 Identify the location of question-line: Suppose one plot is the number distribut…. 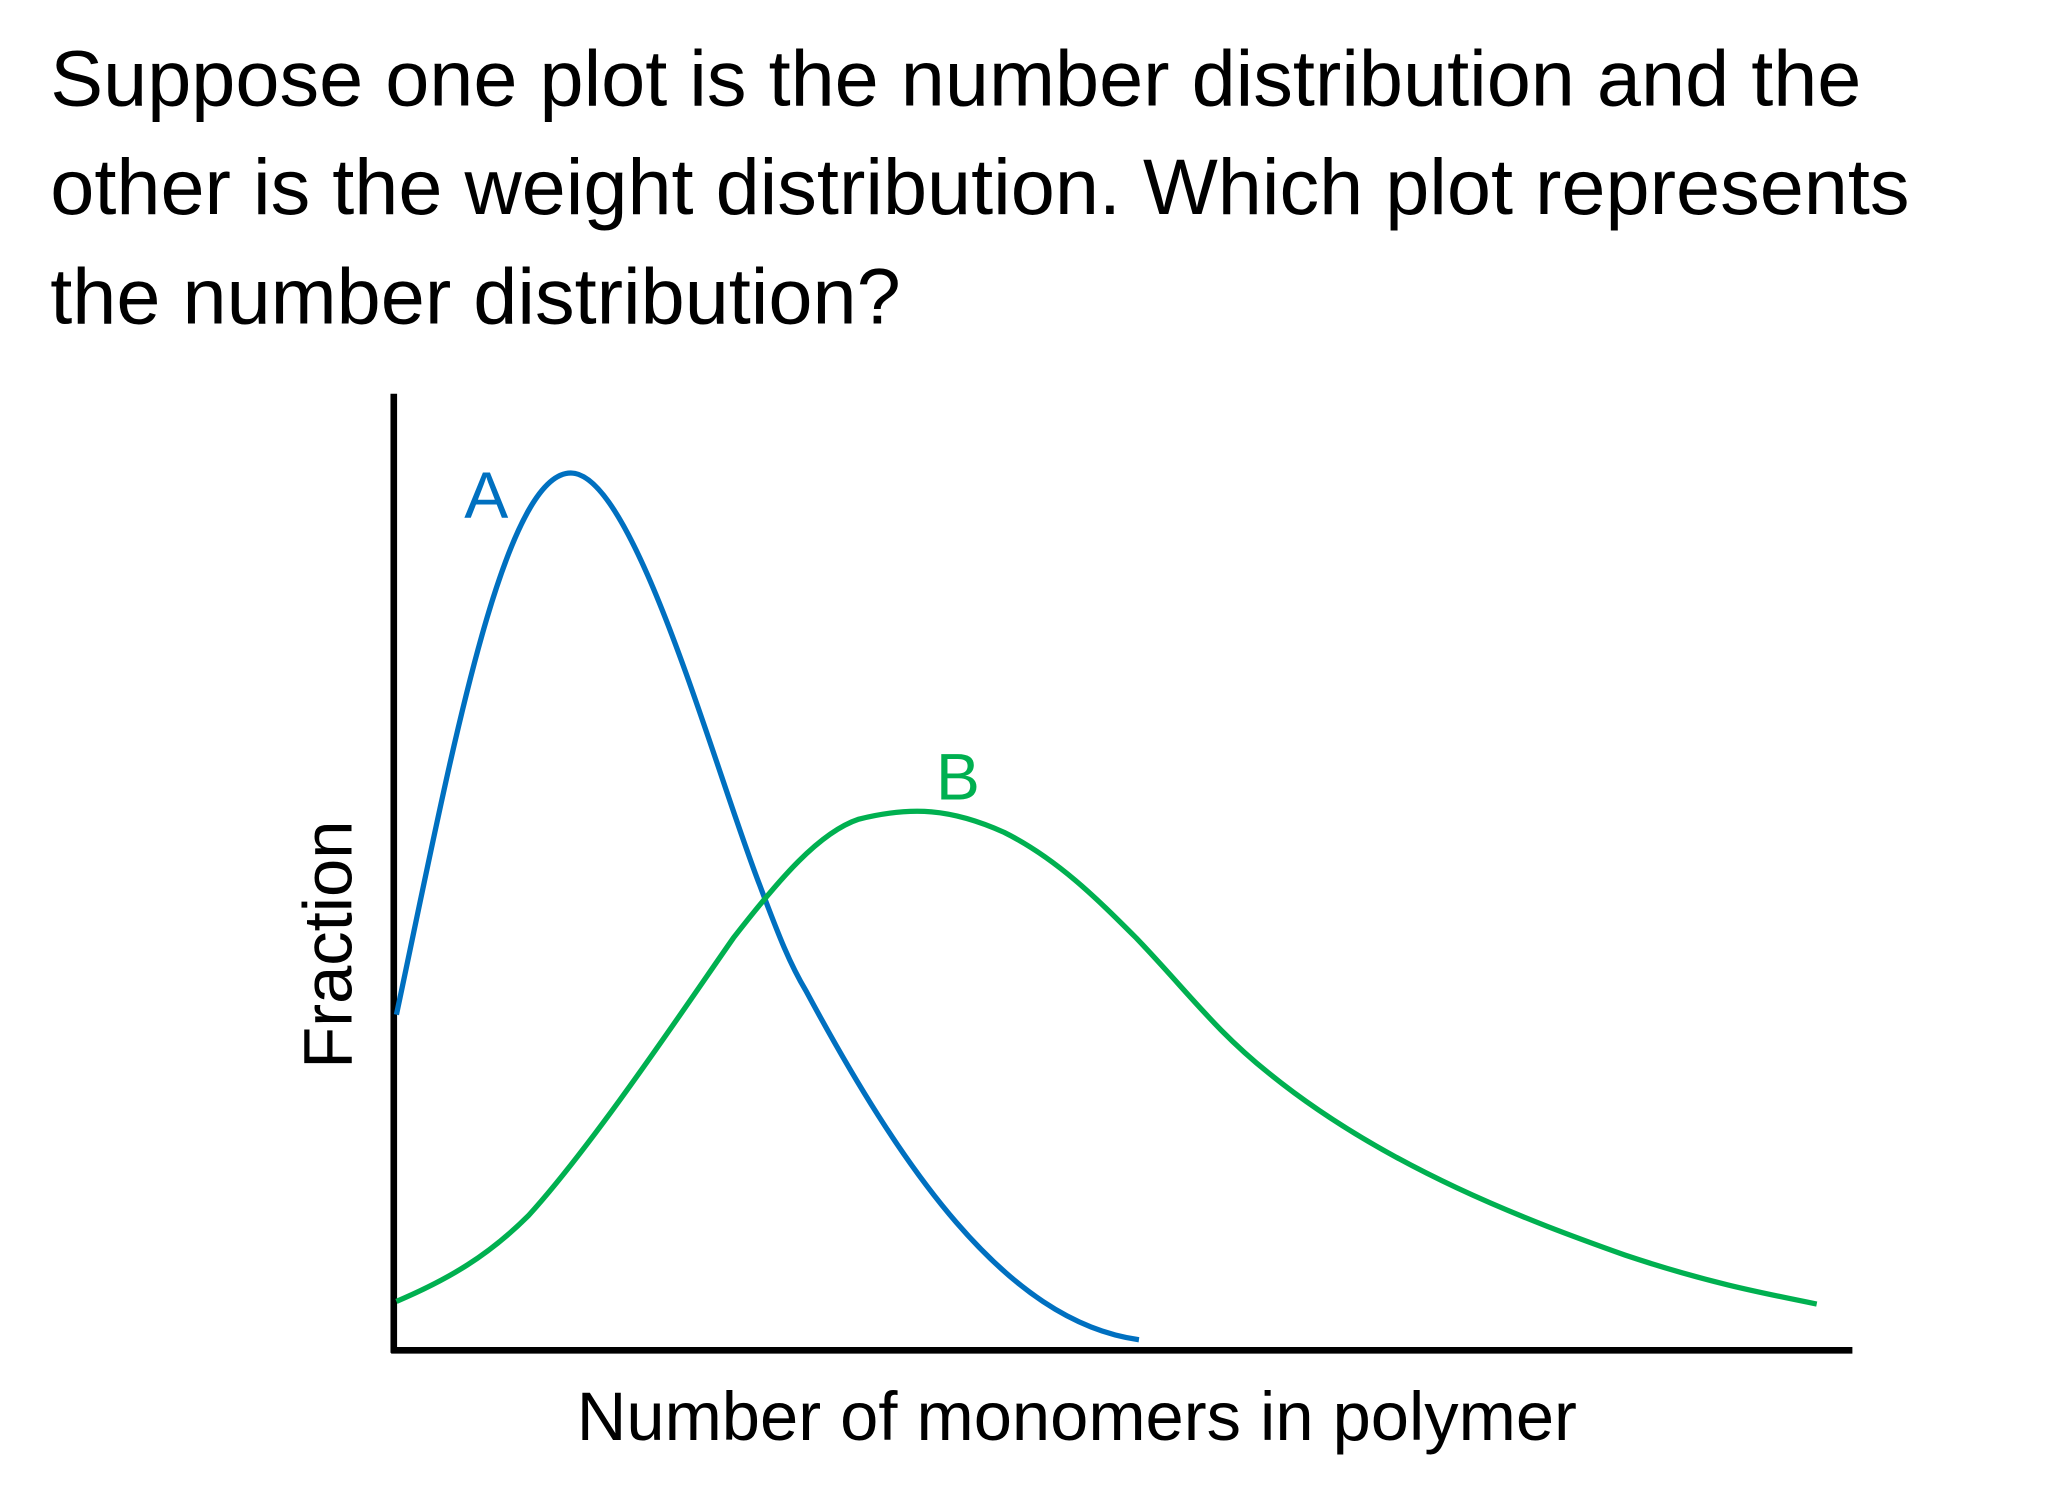
(955, 78).